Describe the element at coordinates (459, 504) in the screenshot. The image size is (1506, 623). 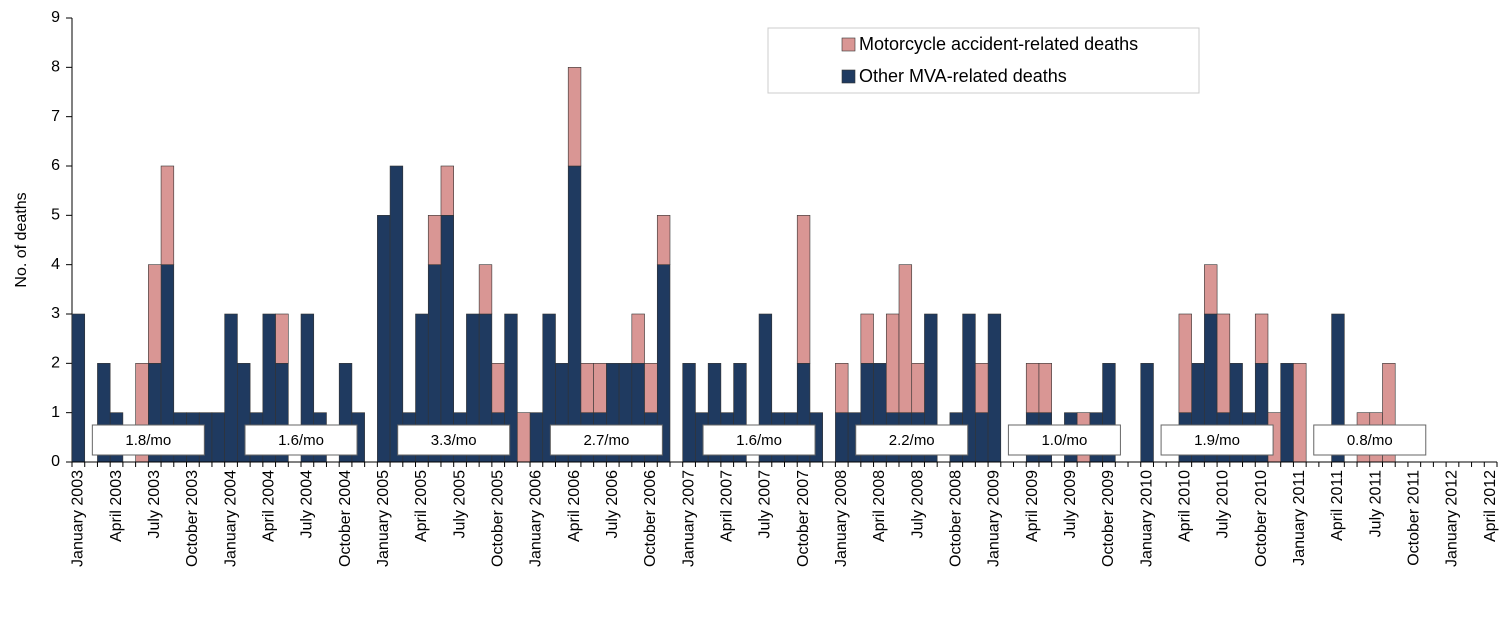
I see `x-tick-label: July 2005` at that location.